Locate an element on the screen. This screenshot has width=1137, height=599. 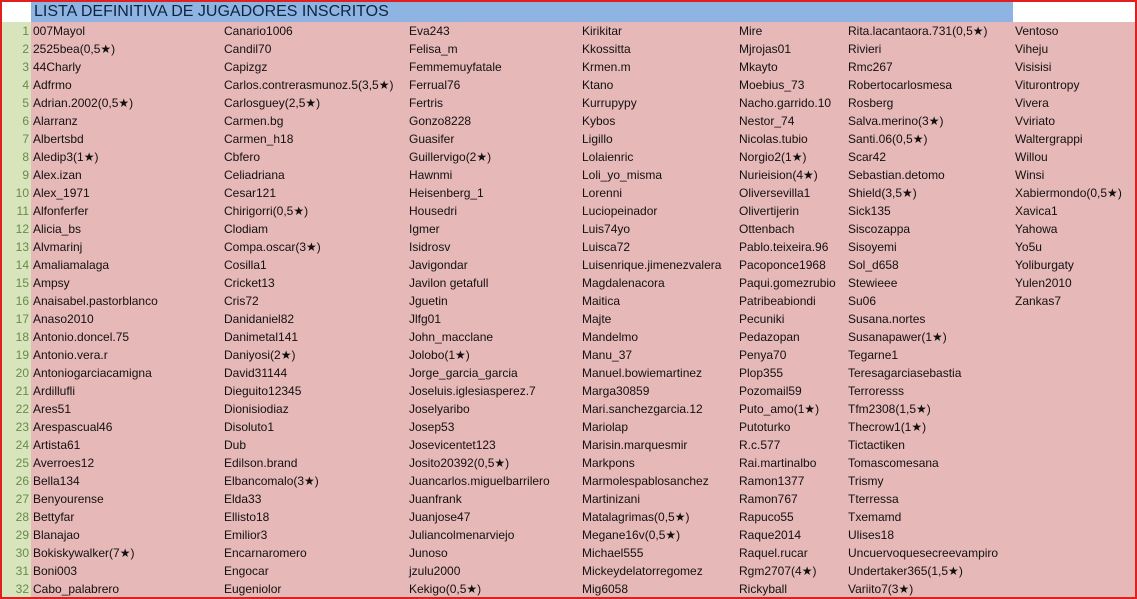
player-cell: 007Mayol is located at coordinates (59, 31).